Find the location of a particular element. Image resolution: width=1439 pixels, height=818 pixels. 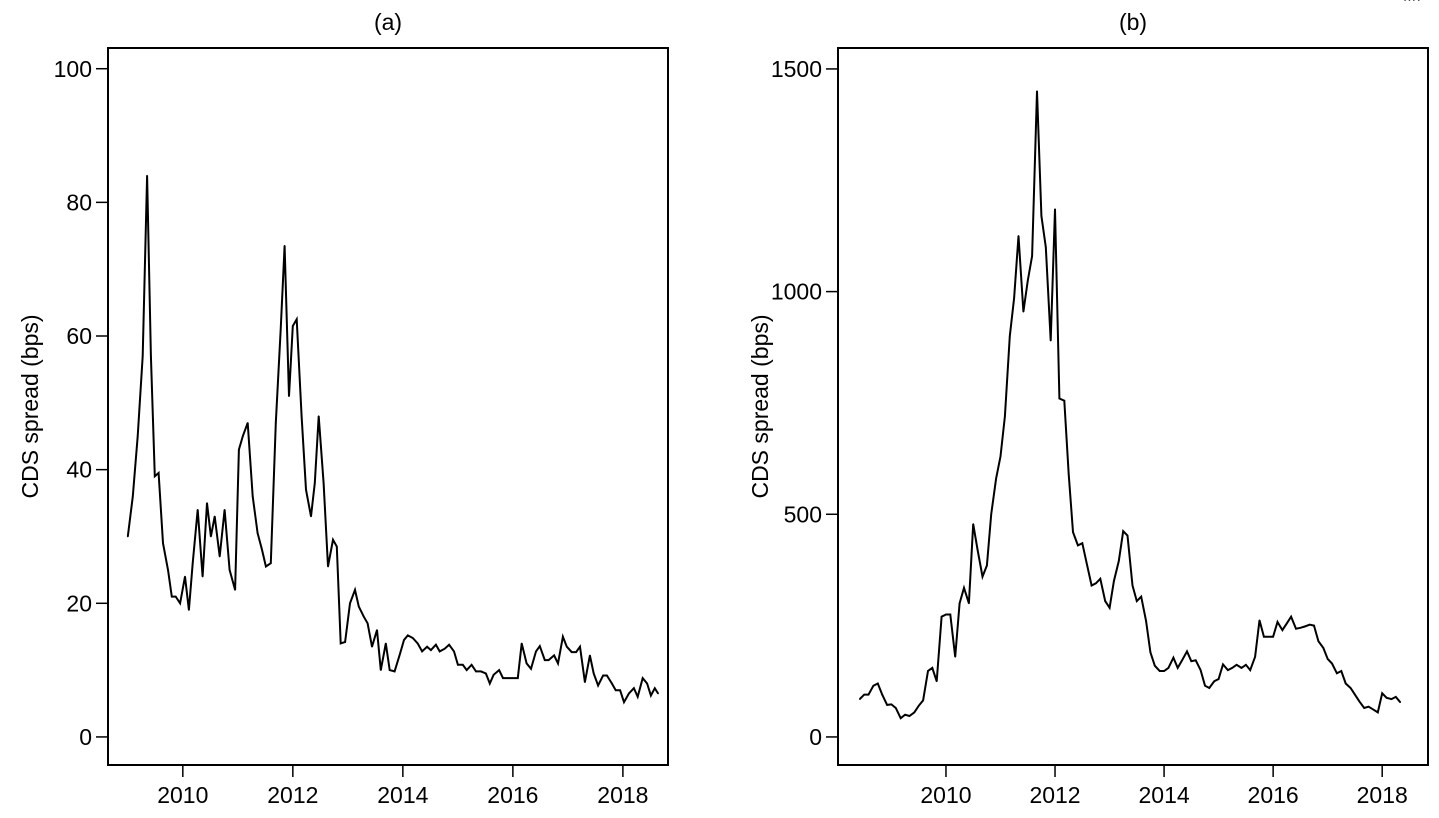

y-tick-label: 1500 is located at coordinates (796, 69).